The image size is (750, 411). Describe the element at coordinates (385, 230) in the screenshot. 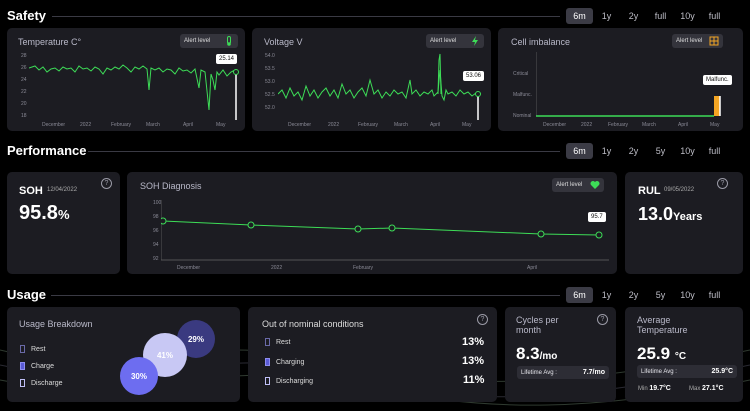

I see `soh-diagnosis-line-chart` at that location.